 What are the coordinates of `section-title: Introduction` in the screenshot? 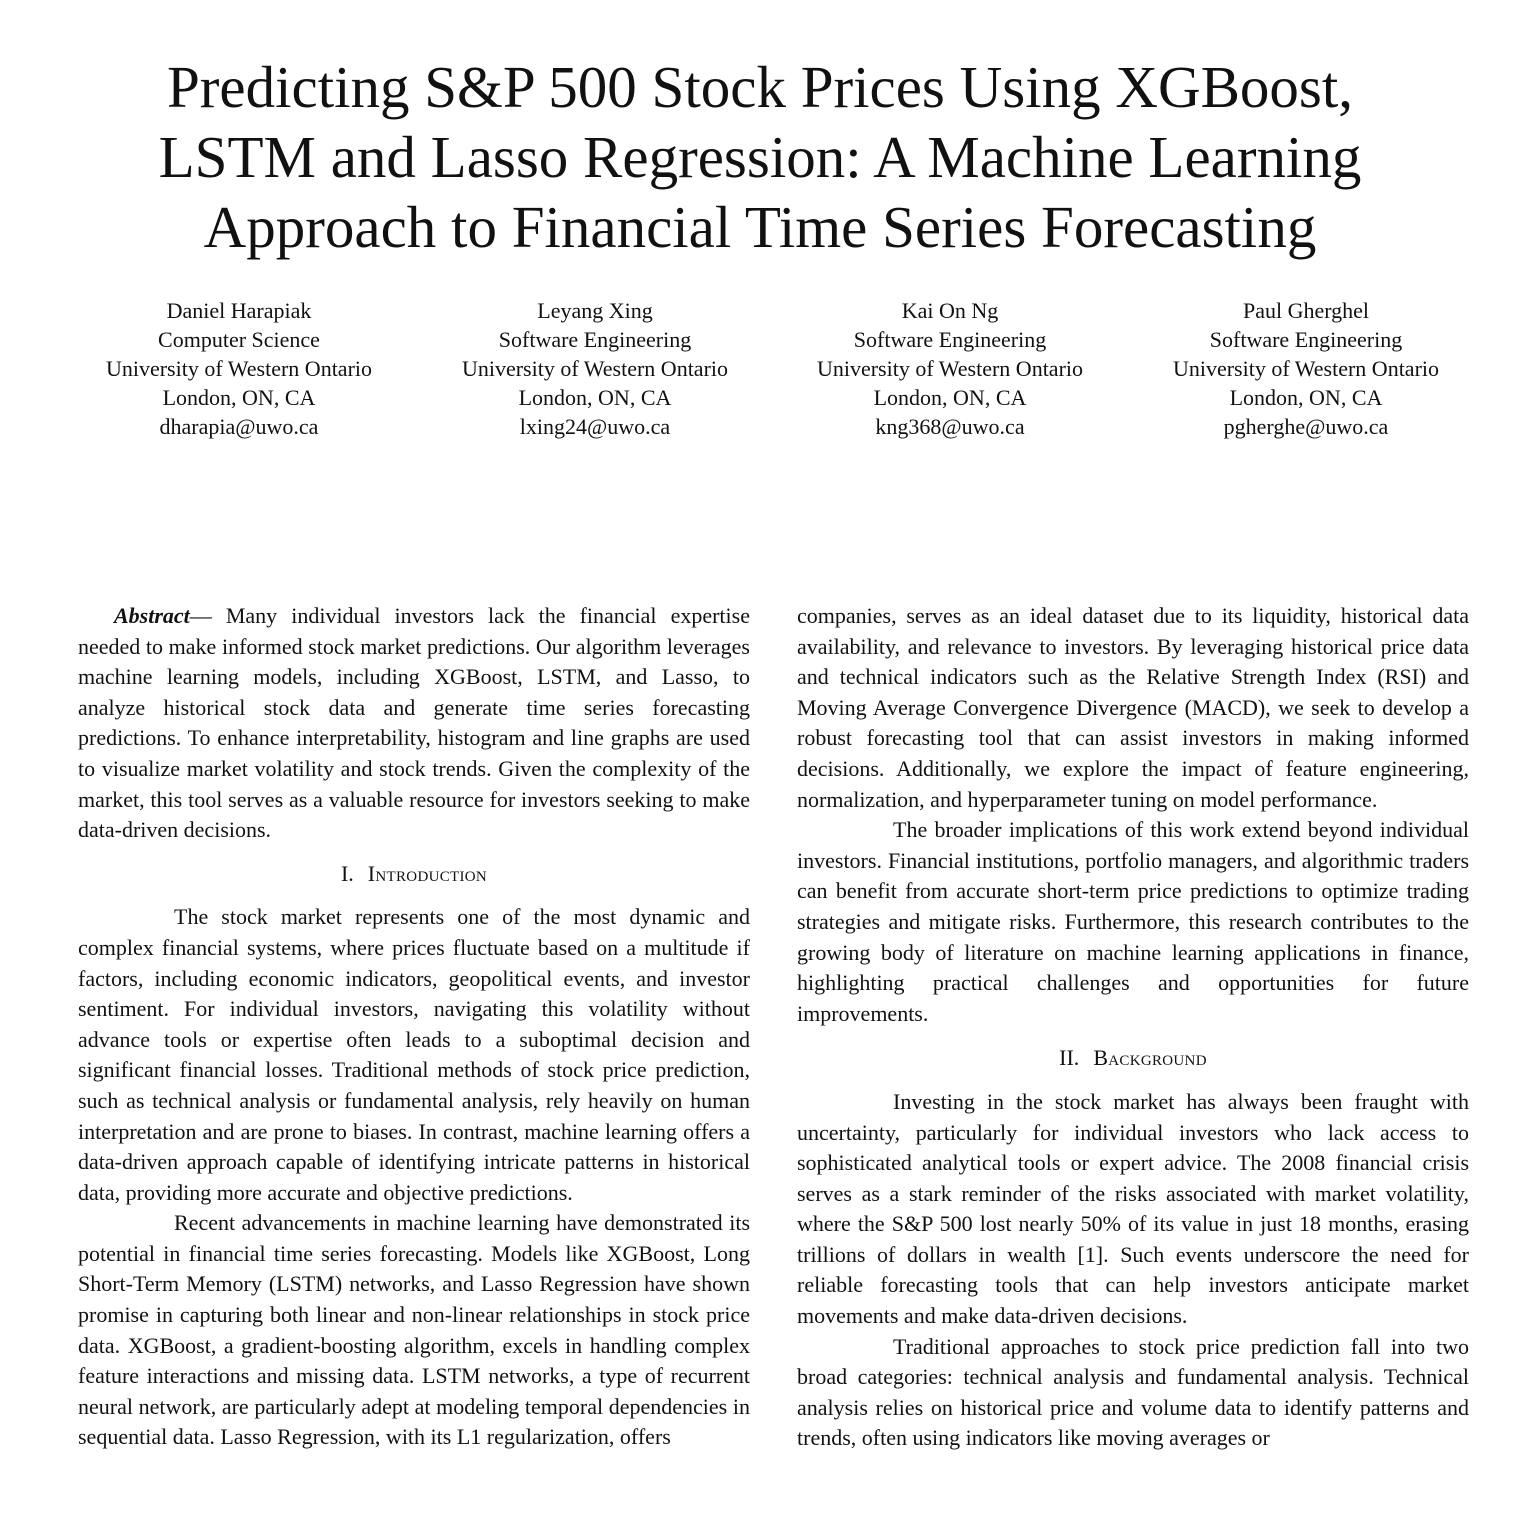 It's located at (427, 873).